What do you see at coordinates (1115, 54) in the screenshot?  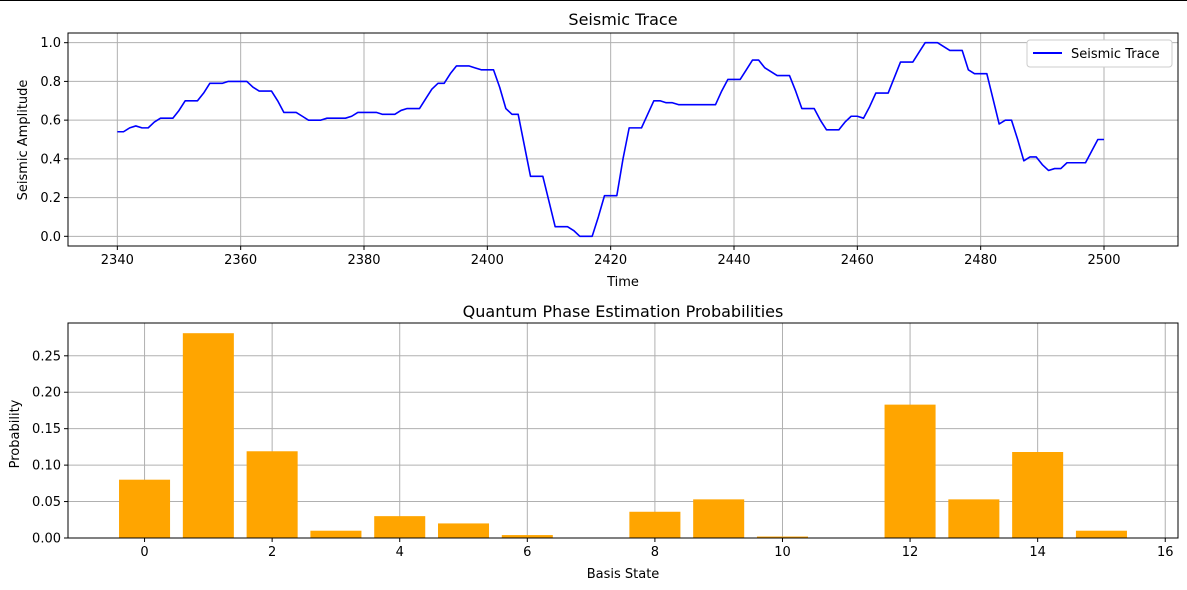 I see `legend-label: Seismic Trace` at bounding box center [1115, 54].